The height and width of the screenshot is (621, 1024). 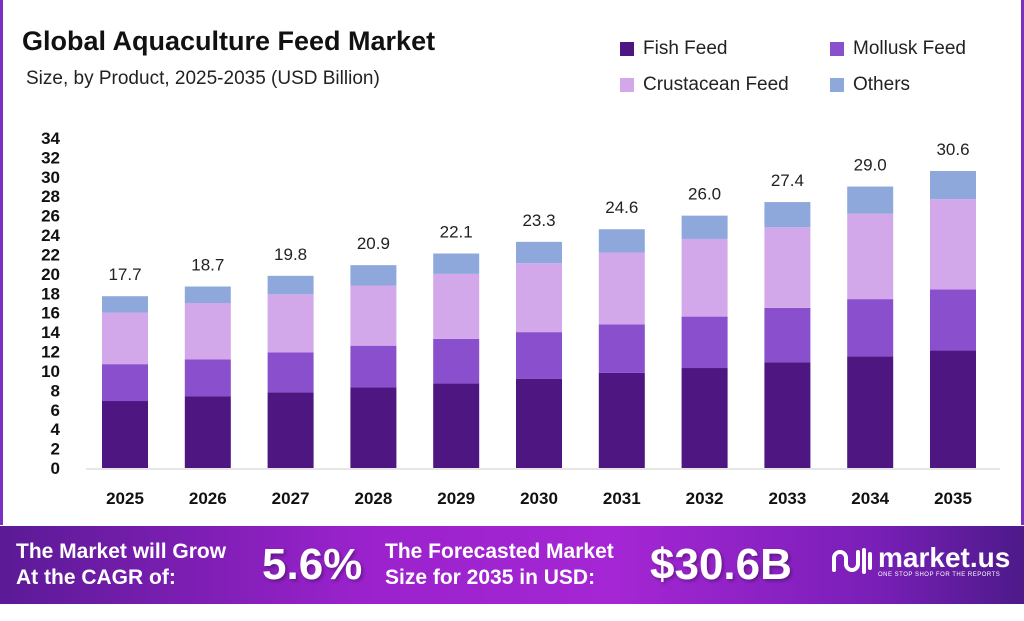 I want to click on y-tick-label: 14, so click(x=50, y=332).